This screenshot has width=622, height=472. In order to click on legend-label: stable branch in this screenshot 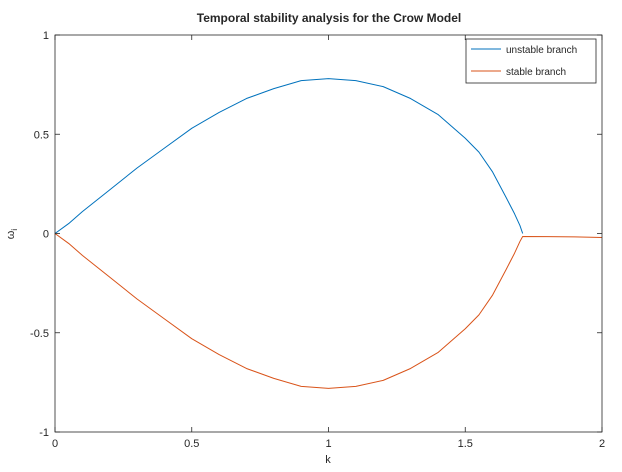, I will do `click(536, 72)`.